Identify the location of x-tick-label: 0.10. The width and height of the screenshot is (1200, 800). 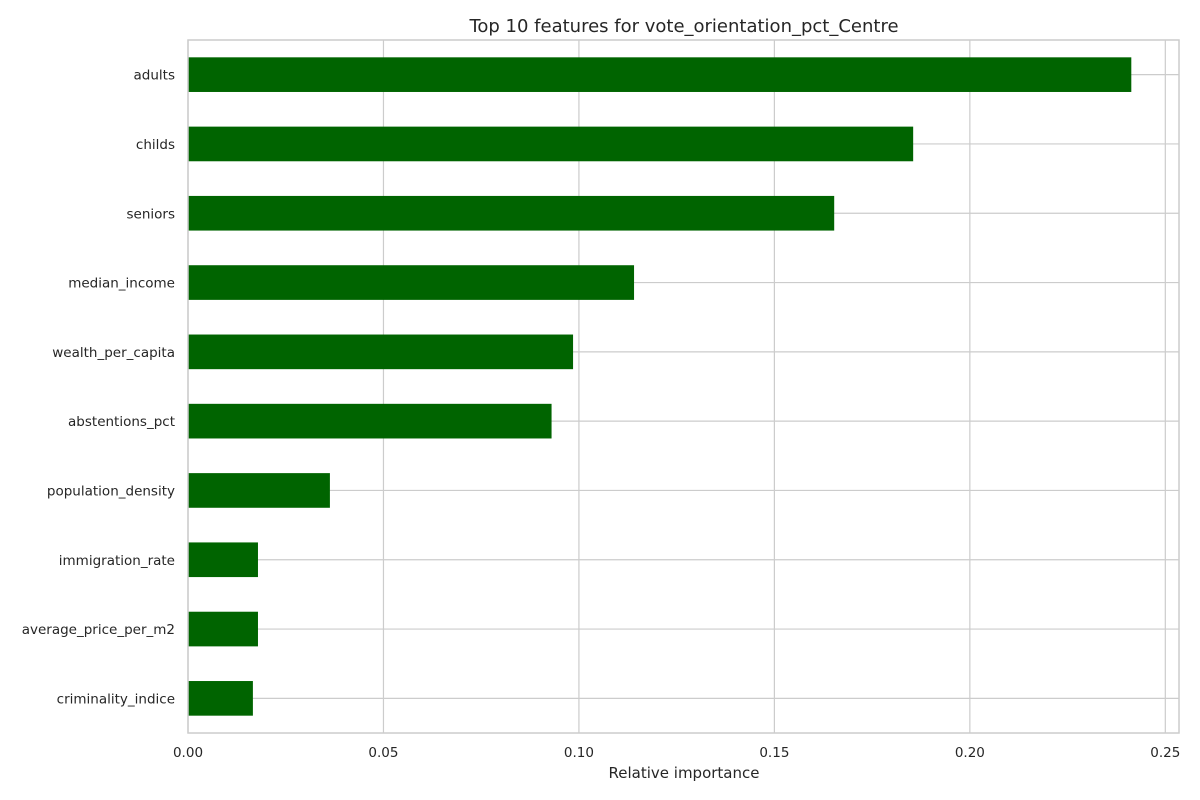
(579, 753).